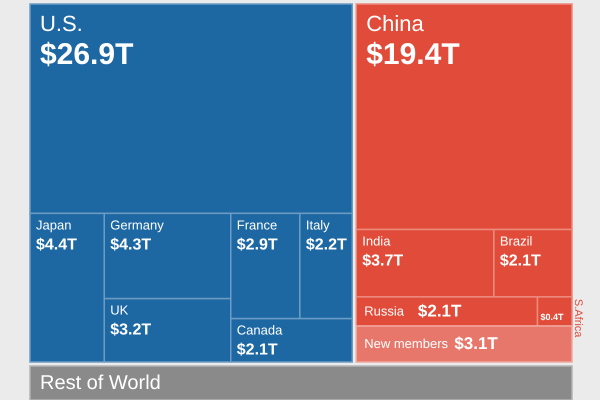 This screenshot has width=600, height=400. Describe the element at coordinates (260, 330) in the screenshot. I see `category-label: Canada` at that location.